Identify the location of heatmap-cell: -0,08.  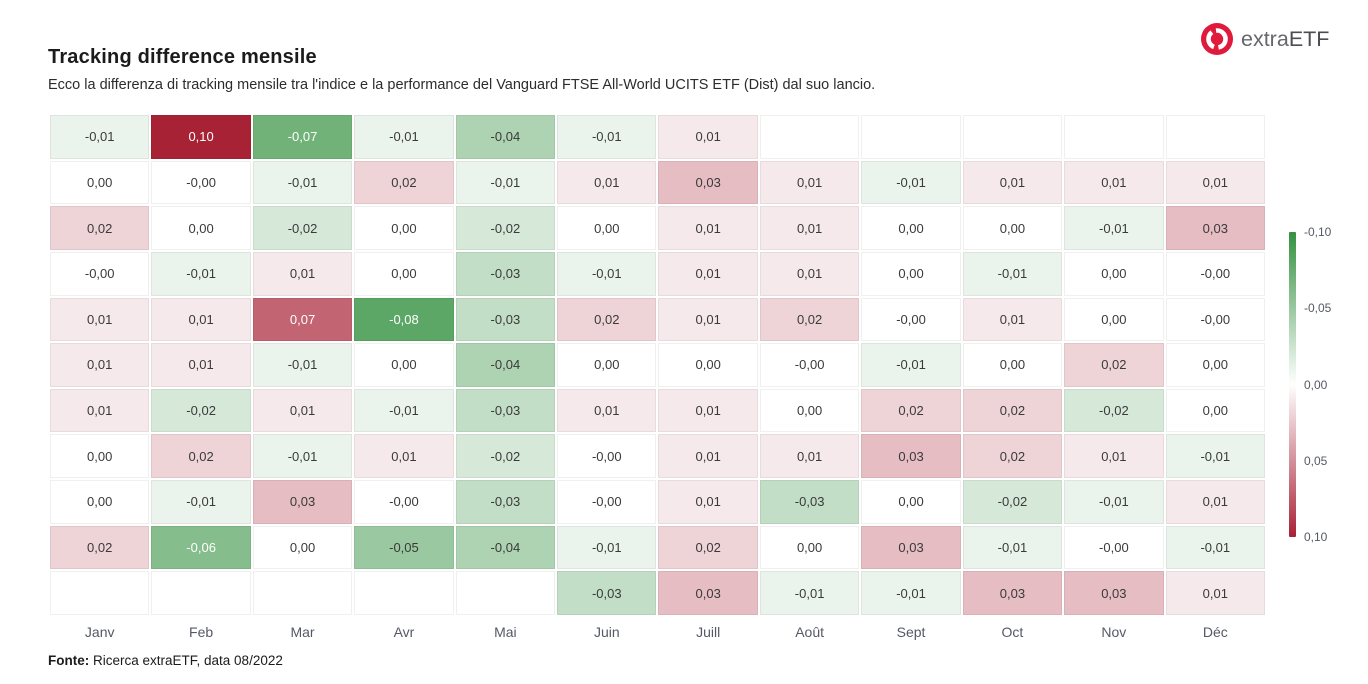
(404, 319).